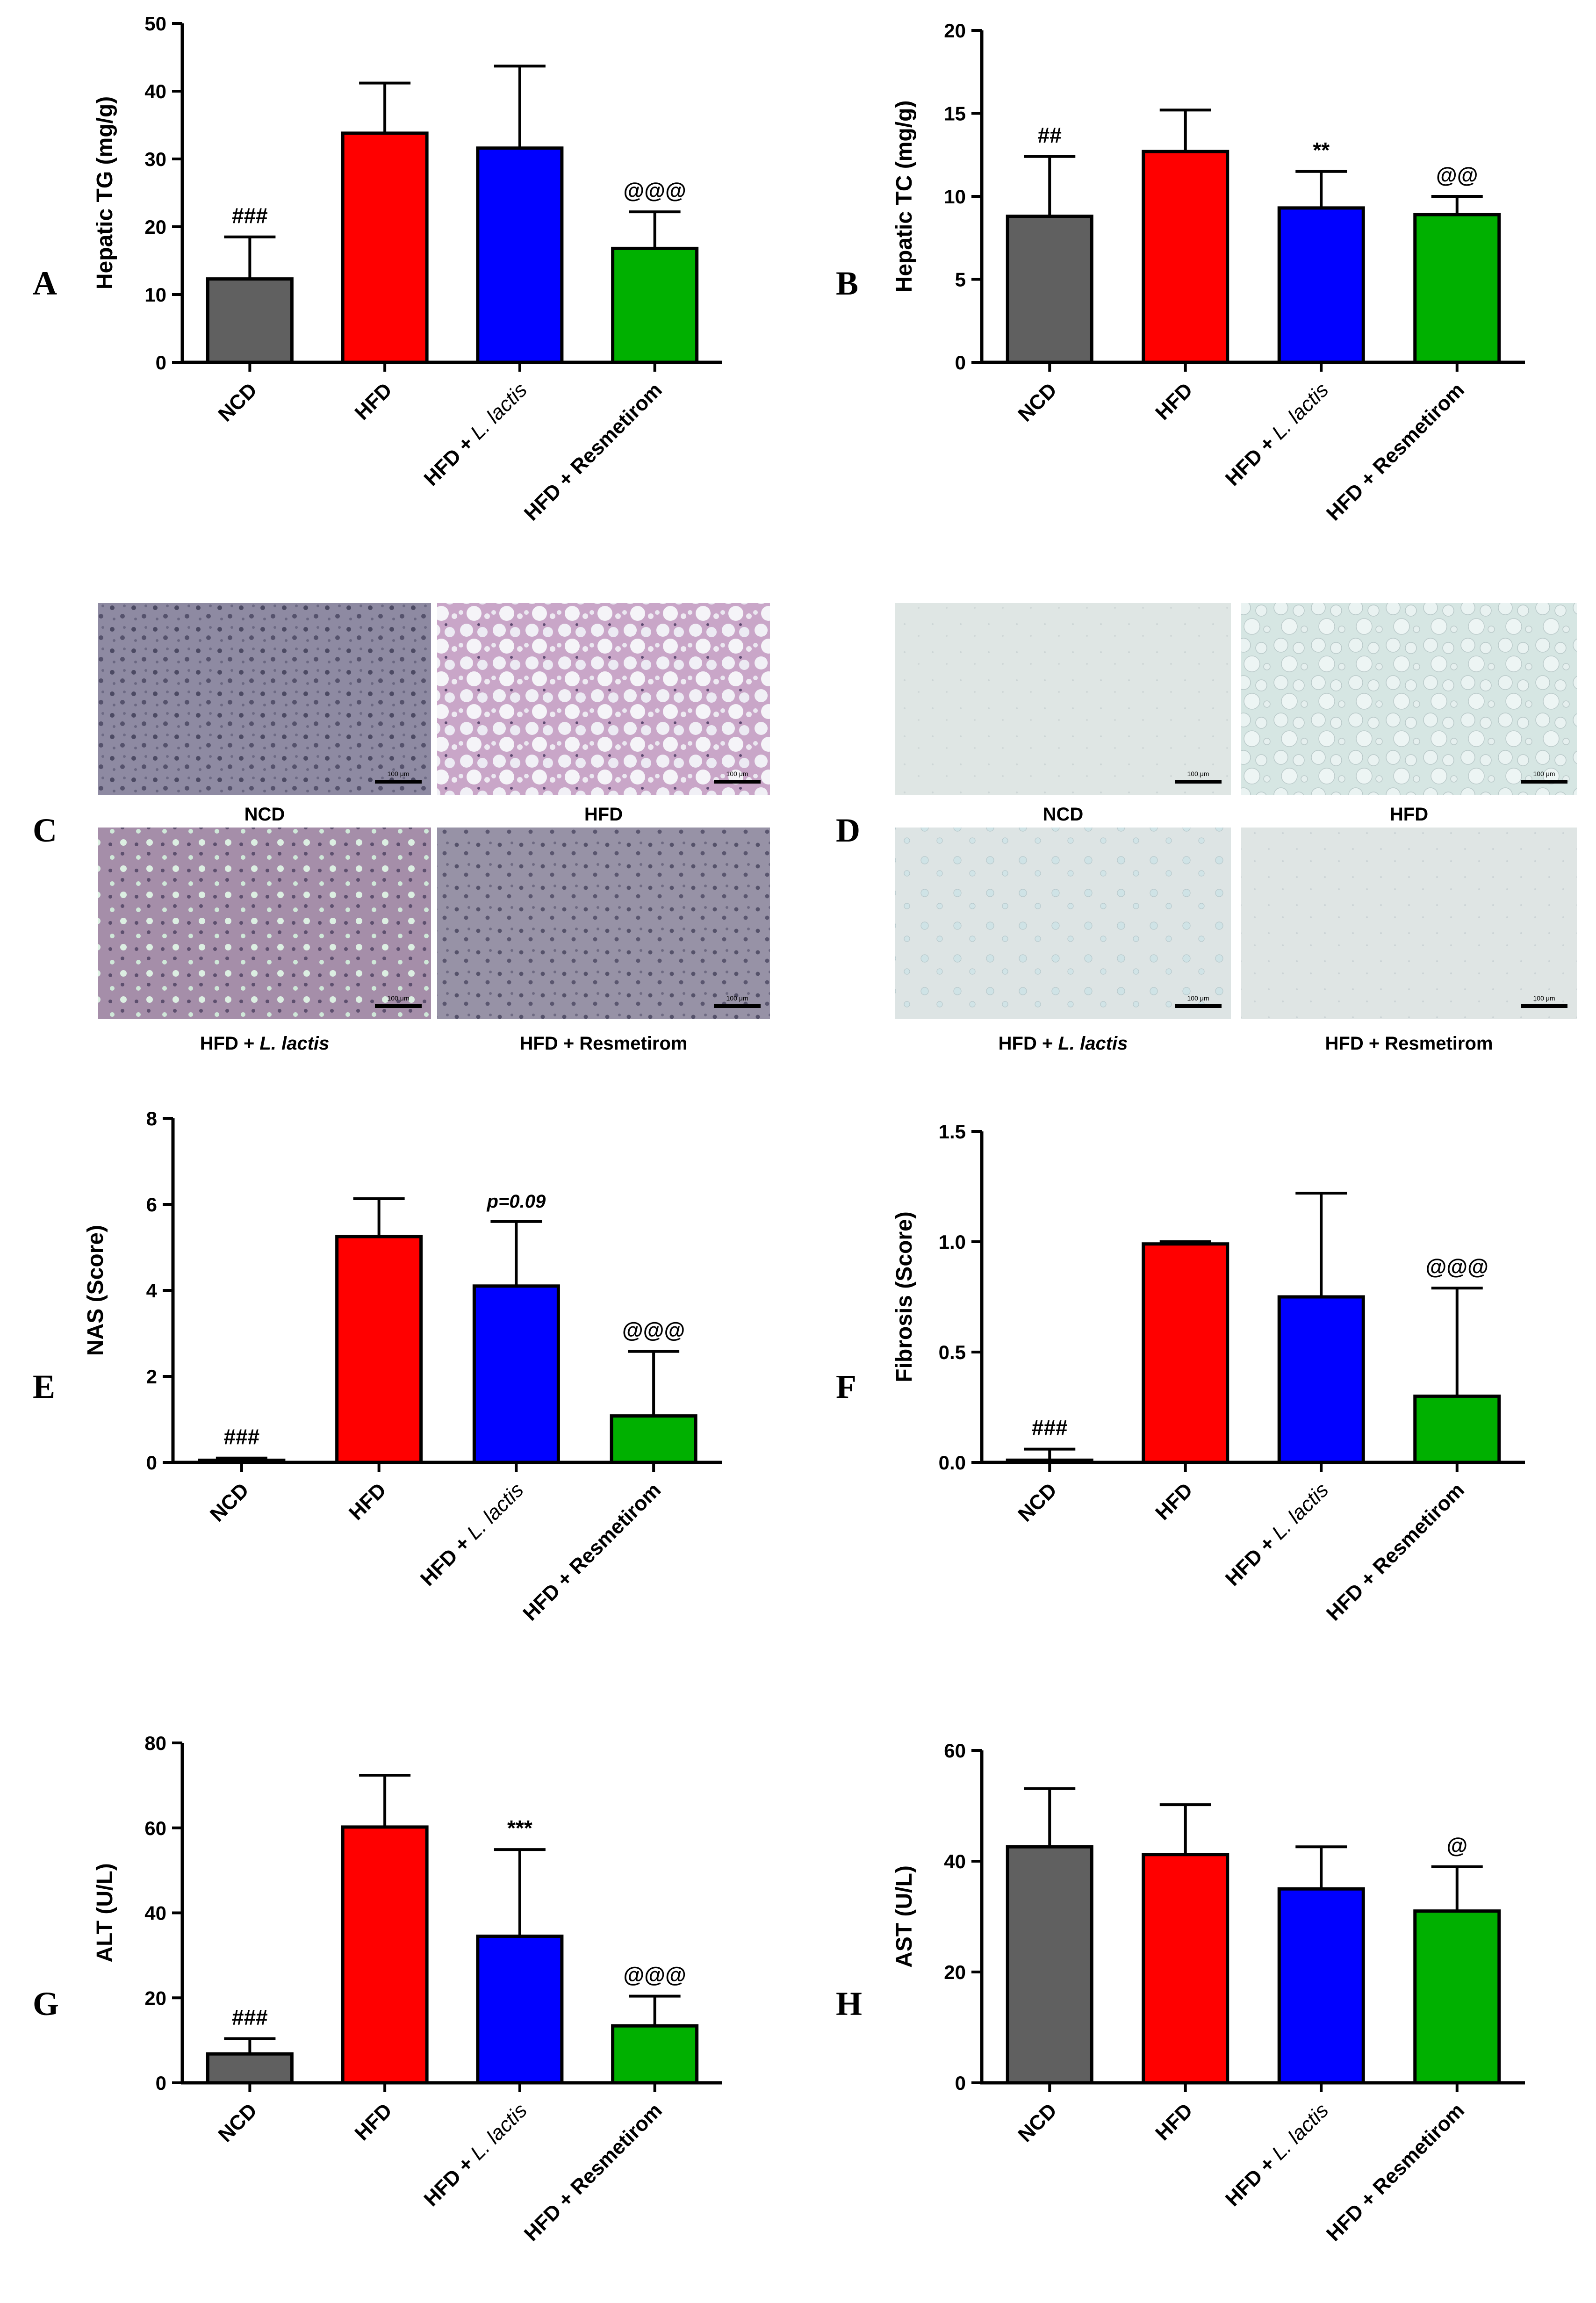 Image resolution: width=1596 pixels, height=2303 pixels. I want to click on y-tick-label: 1.0, so click(952, 1242).